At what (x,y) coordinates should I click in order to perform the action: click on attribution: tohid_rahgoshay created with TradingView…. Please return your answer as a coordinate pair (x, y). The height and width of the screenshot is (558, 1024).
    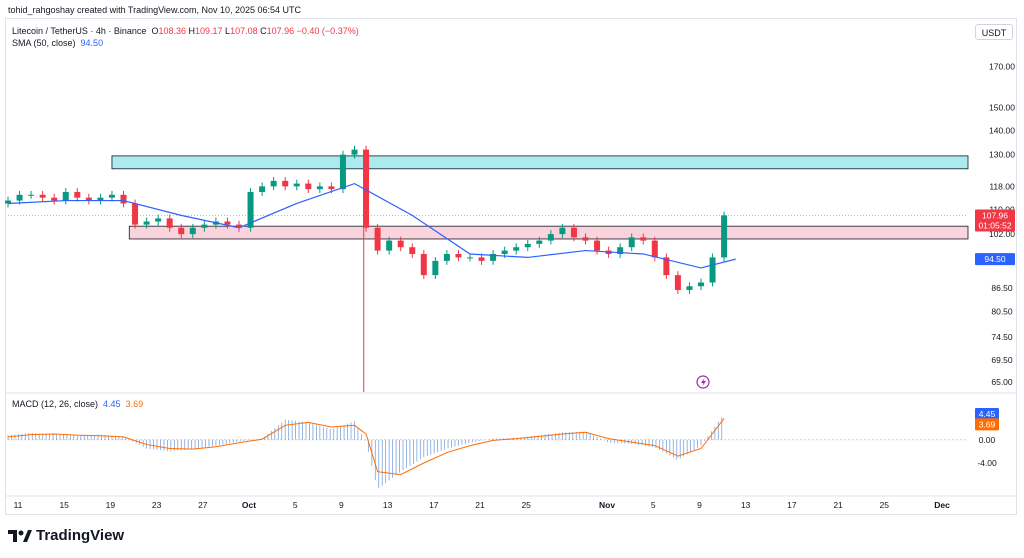
    Looking at the image, I should click on (155, 10).